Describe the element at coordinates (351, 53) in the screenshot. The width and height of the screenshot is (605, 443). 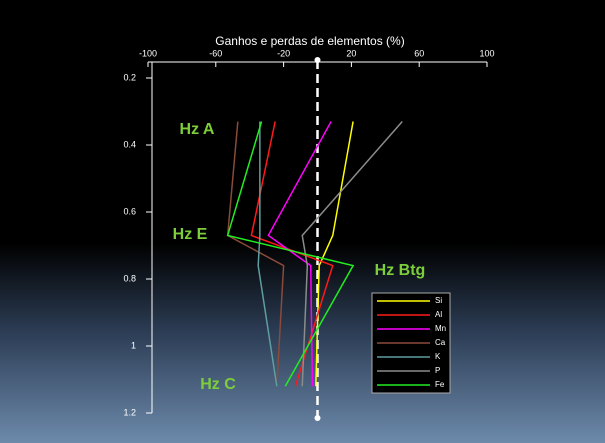
I see `x-tick-label: 20` at that location.